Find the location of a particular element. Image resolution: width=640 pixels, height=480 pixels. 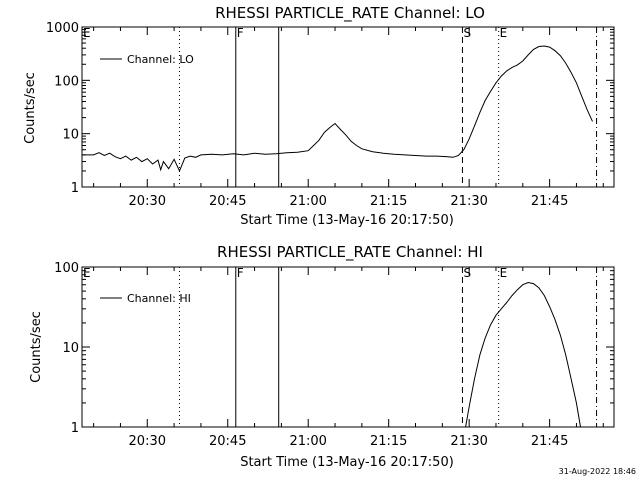

panel-lo-xlabel: Start Time (13-May-16 20:17:50) is located at coordinates (347, 220).